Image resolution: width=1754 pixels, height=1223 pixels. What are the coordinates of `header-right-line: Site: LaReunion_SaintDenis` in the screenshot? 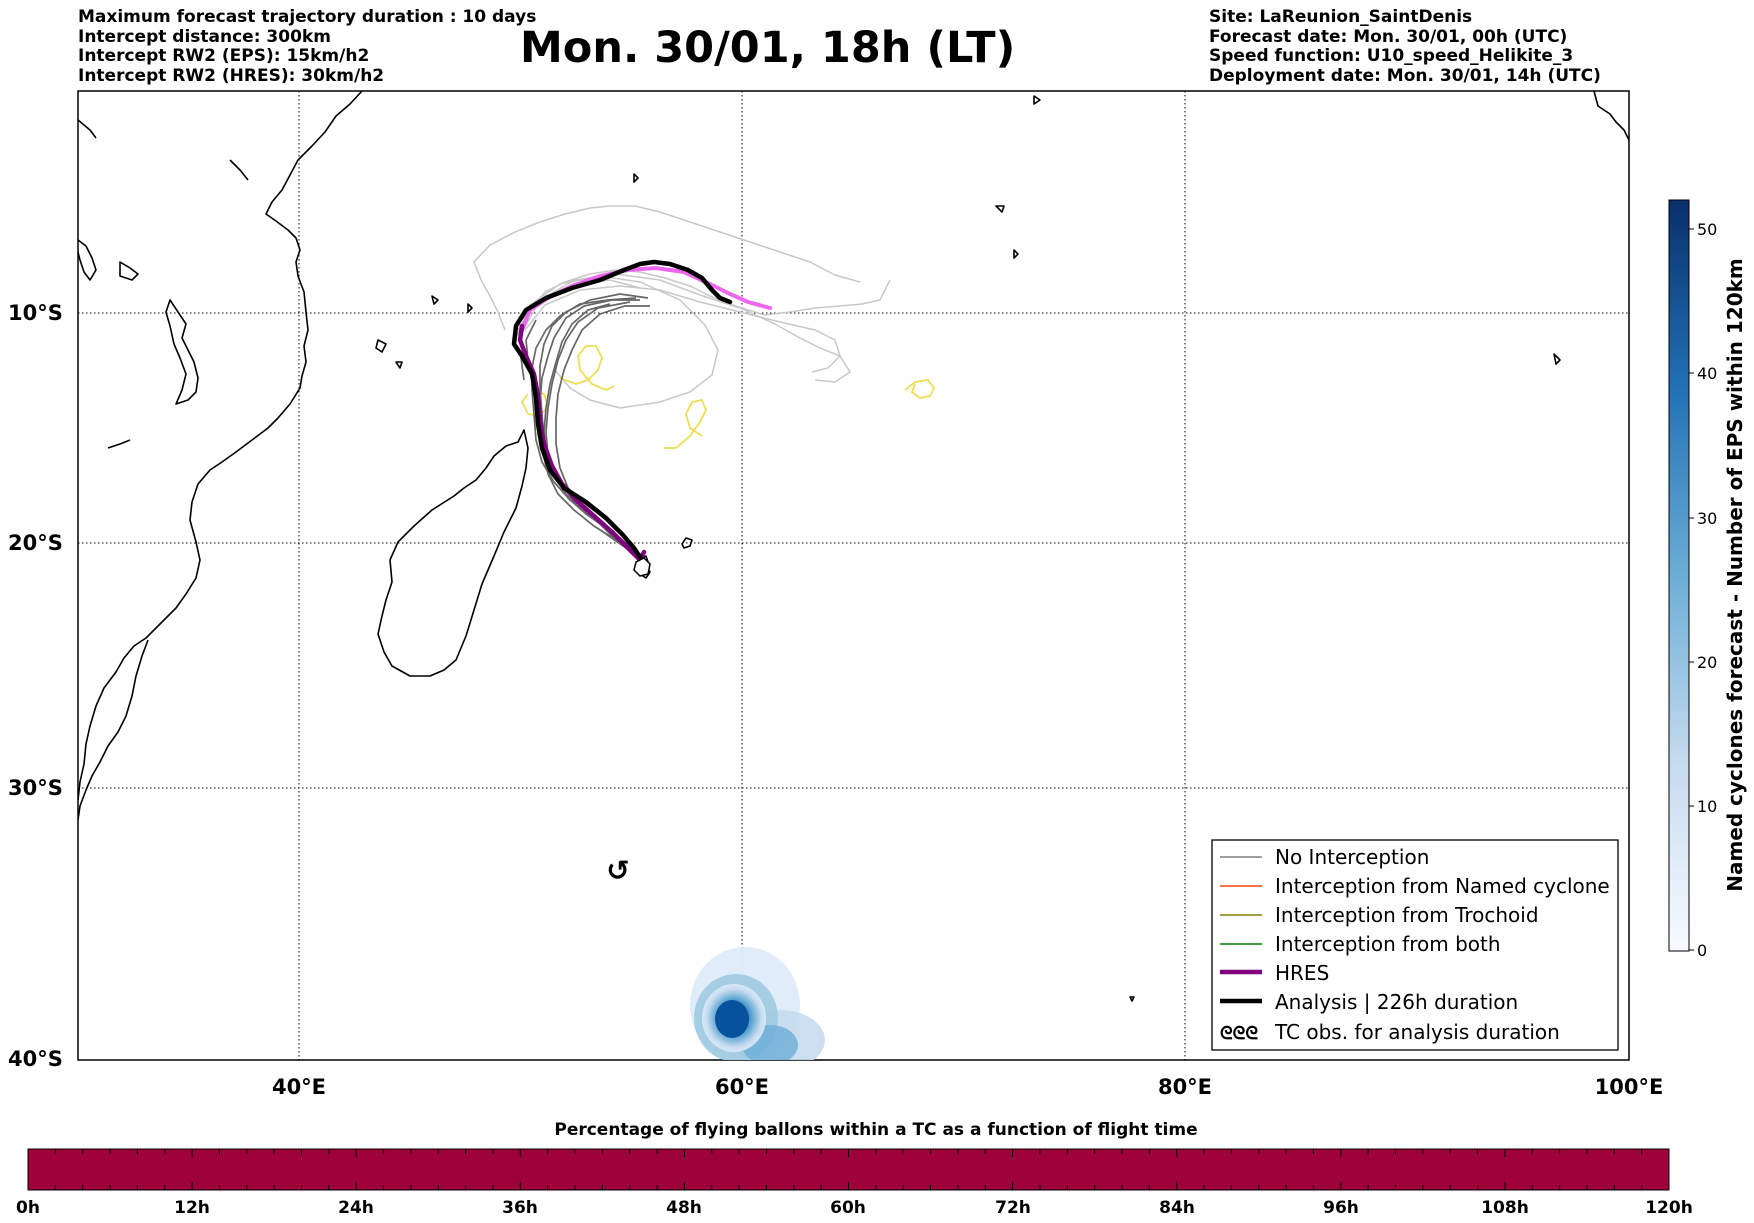 It's located at (1341, 17).